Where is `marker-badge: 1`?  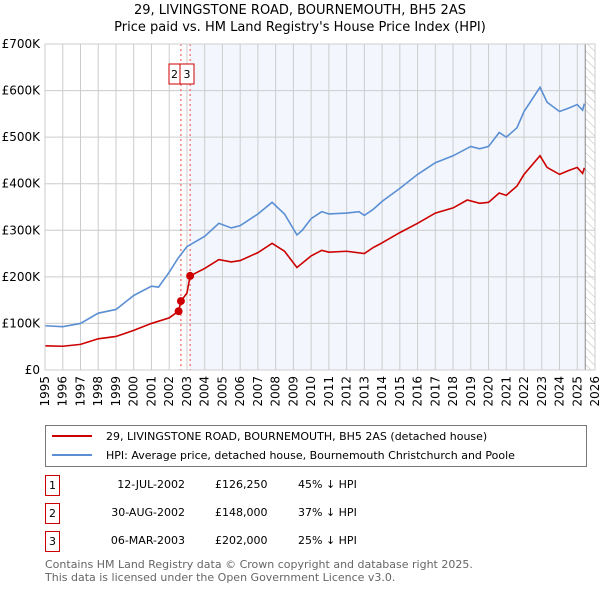
marker-badge: 1 is located at coordinates (52, 485).